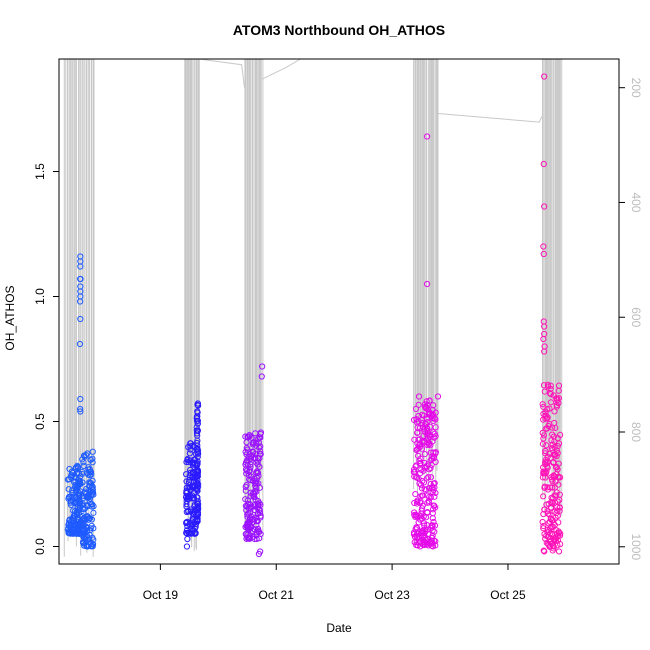  Describe the element at coordinates (277, 595) in the screenshot. I see `x-tick-label: Oct 21` at that location.